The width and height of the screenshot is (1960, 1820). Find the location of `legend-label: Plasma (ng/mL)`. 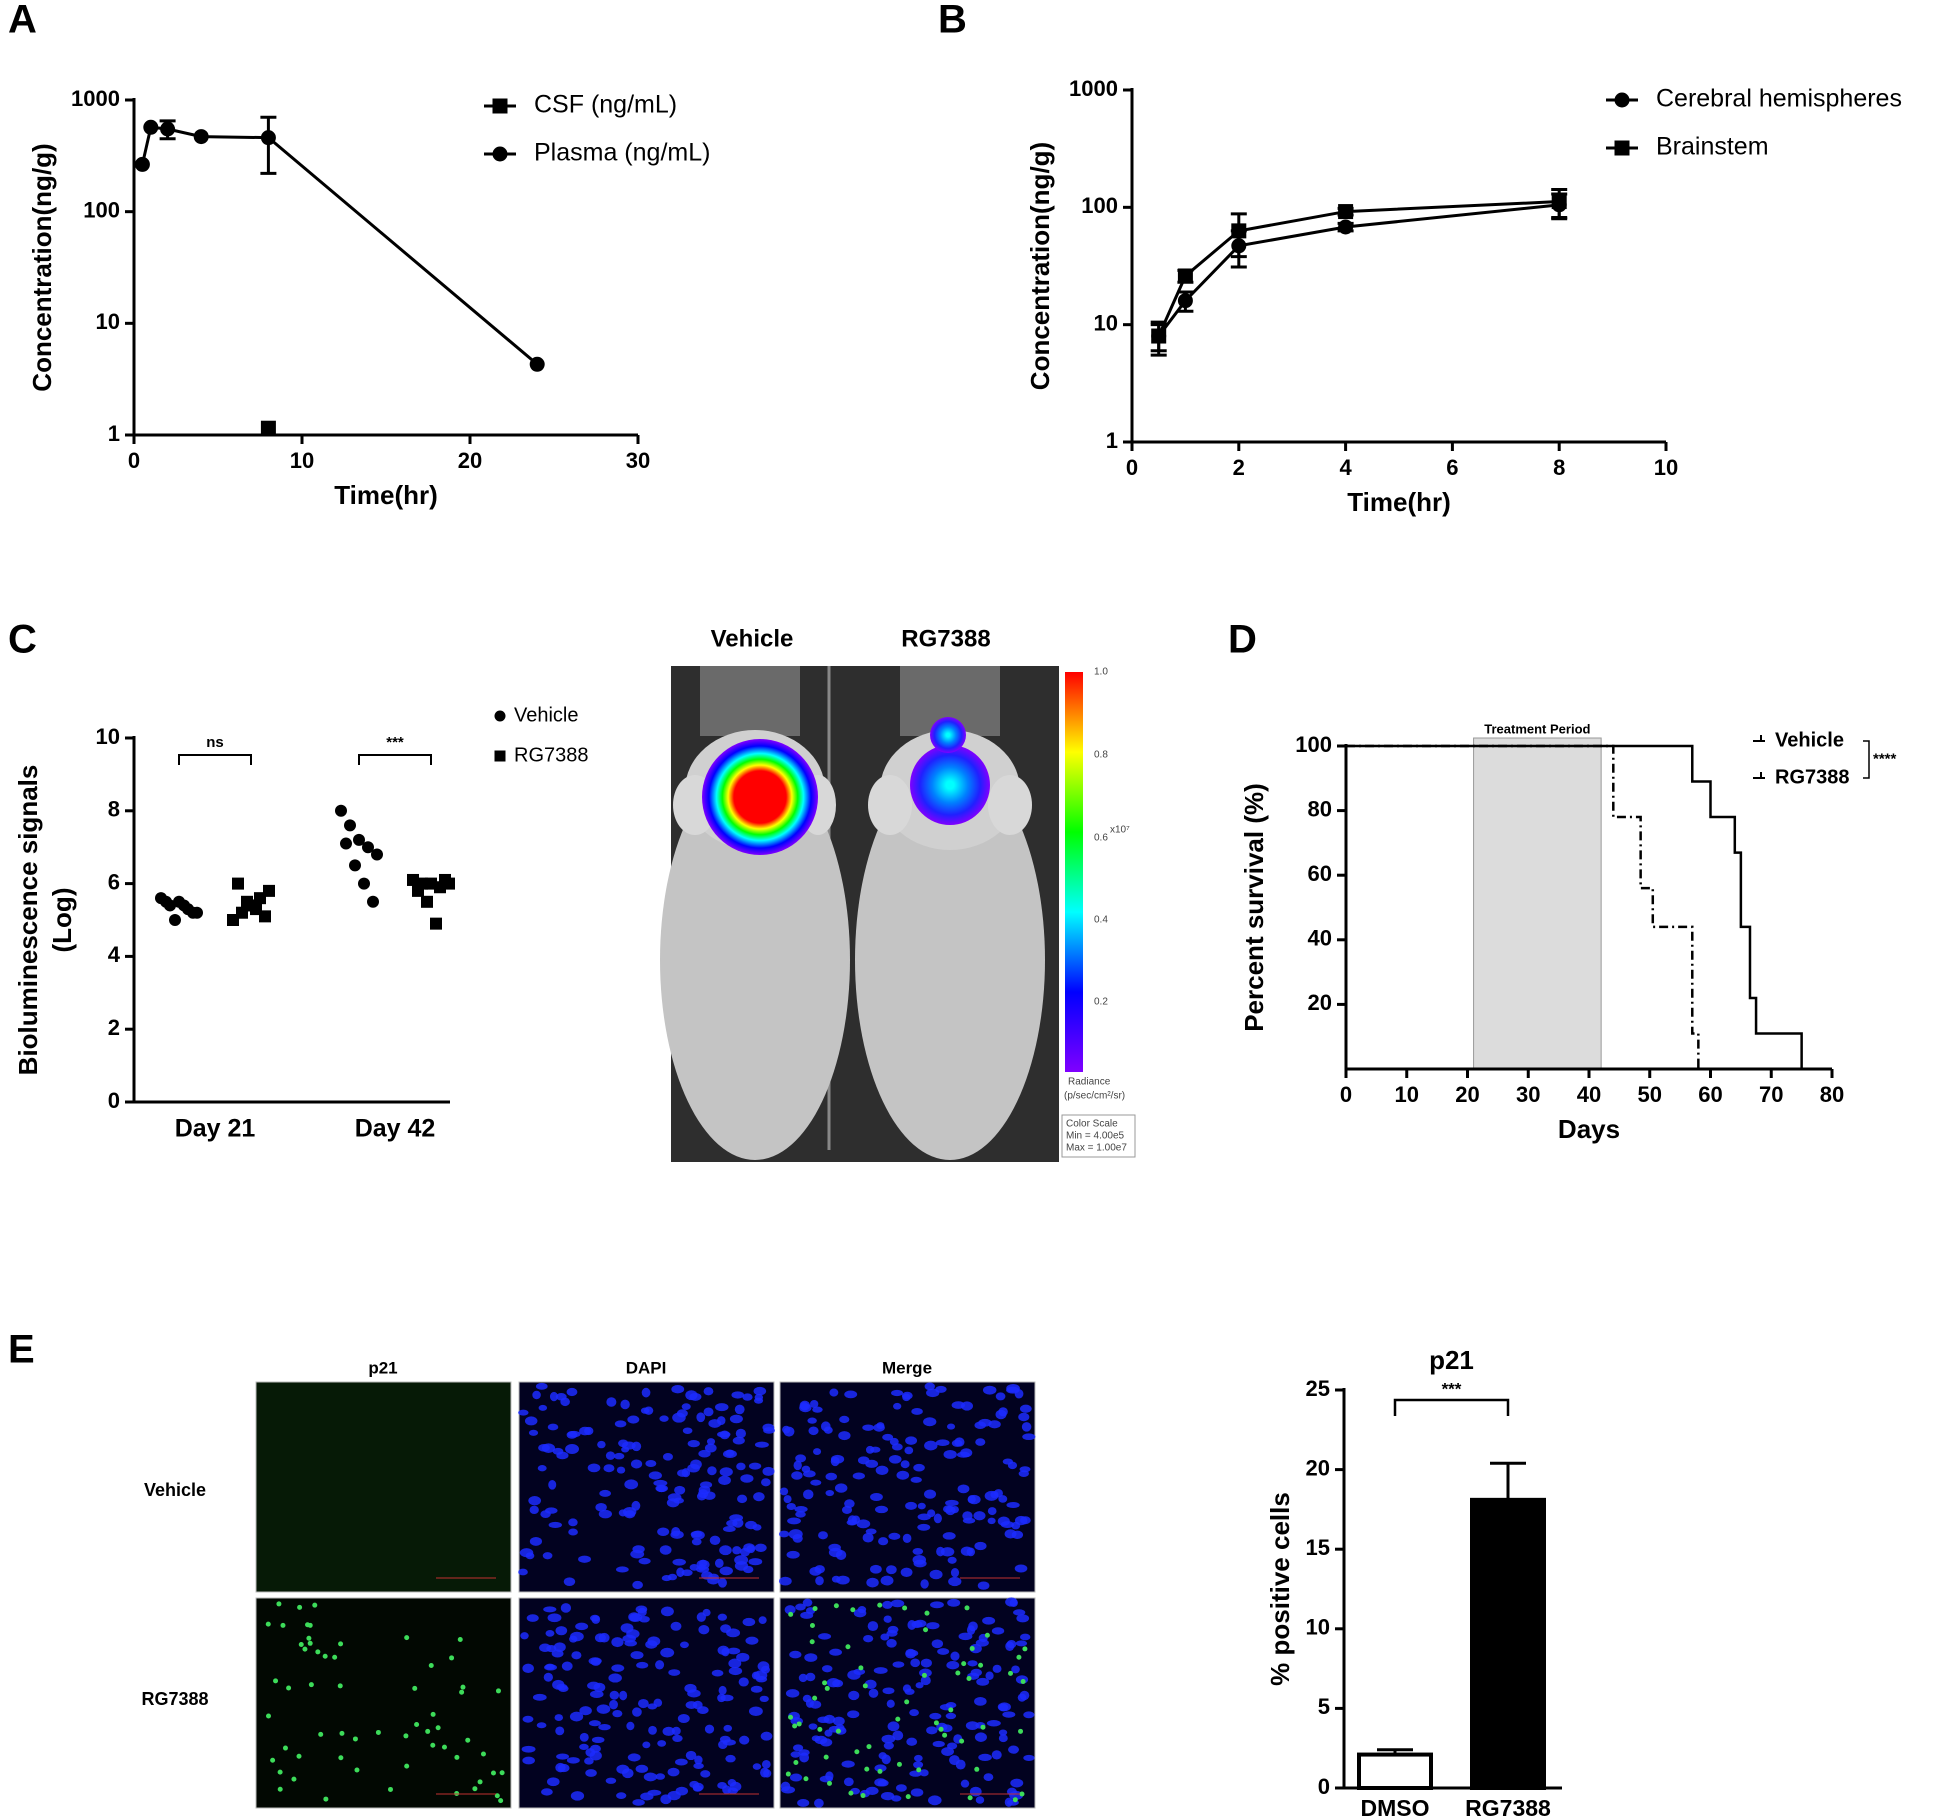

legend-label: Plasma (ng/mL) is located at coordinates (622, 153).